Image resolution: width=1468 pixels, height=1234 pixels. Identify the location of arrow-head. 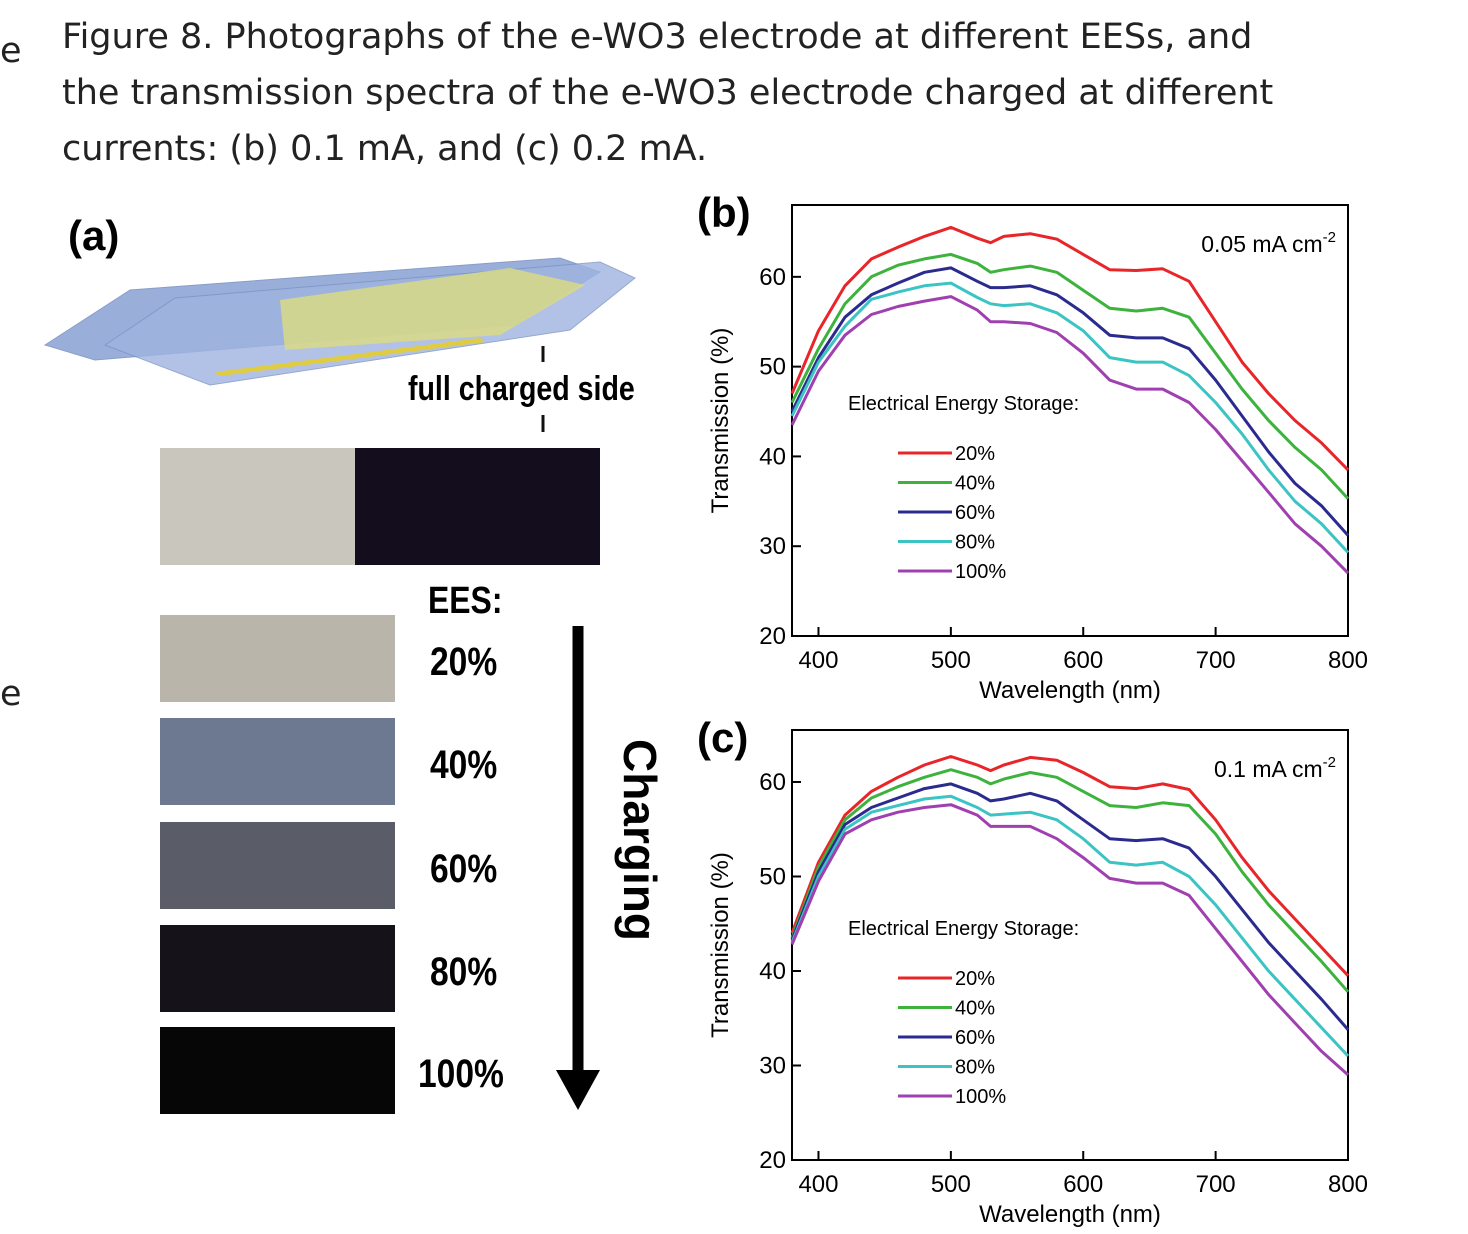
(578, 1090).